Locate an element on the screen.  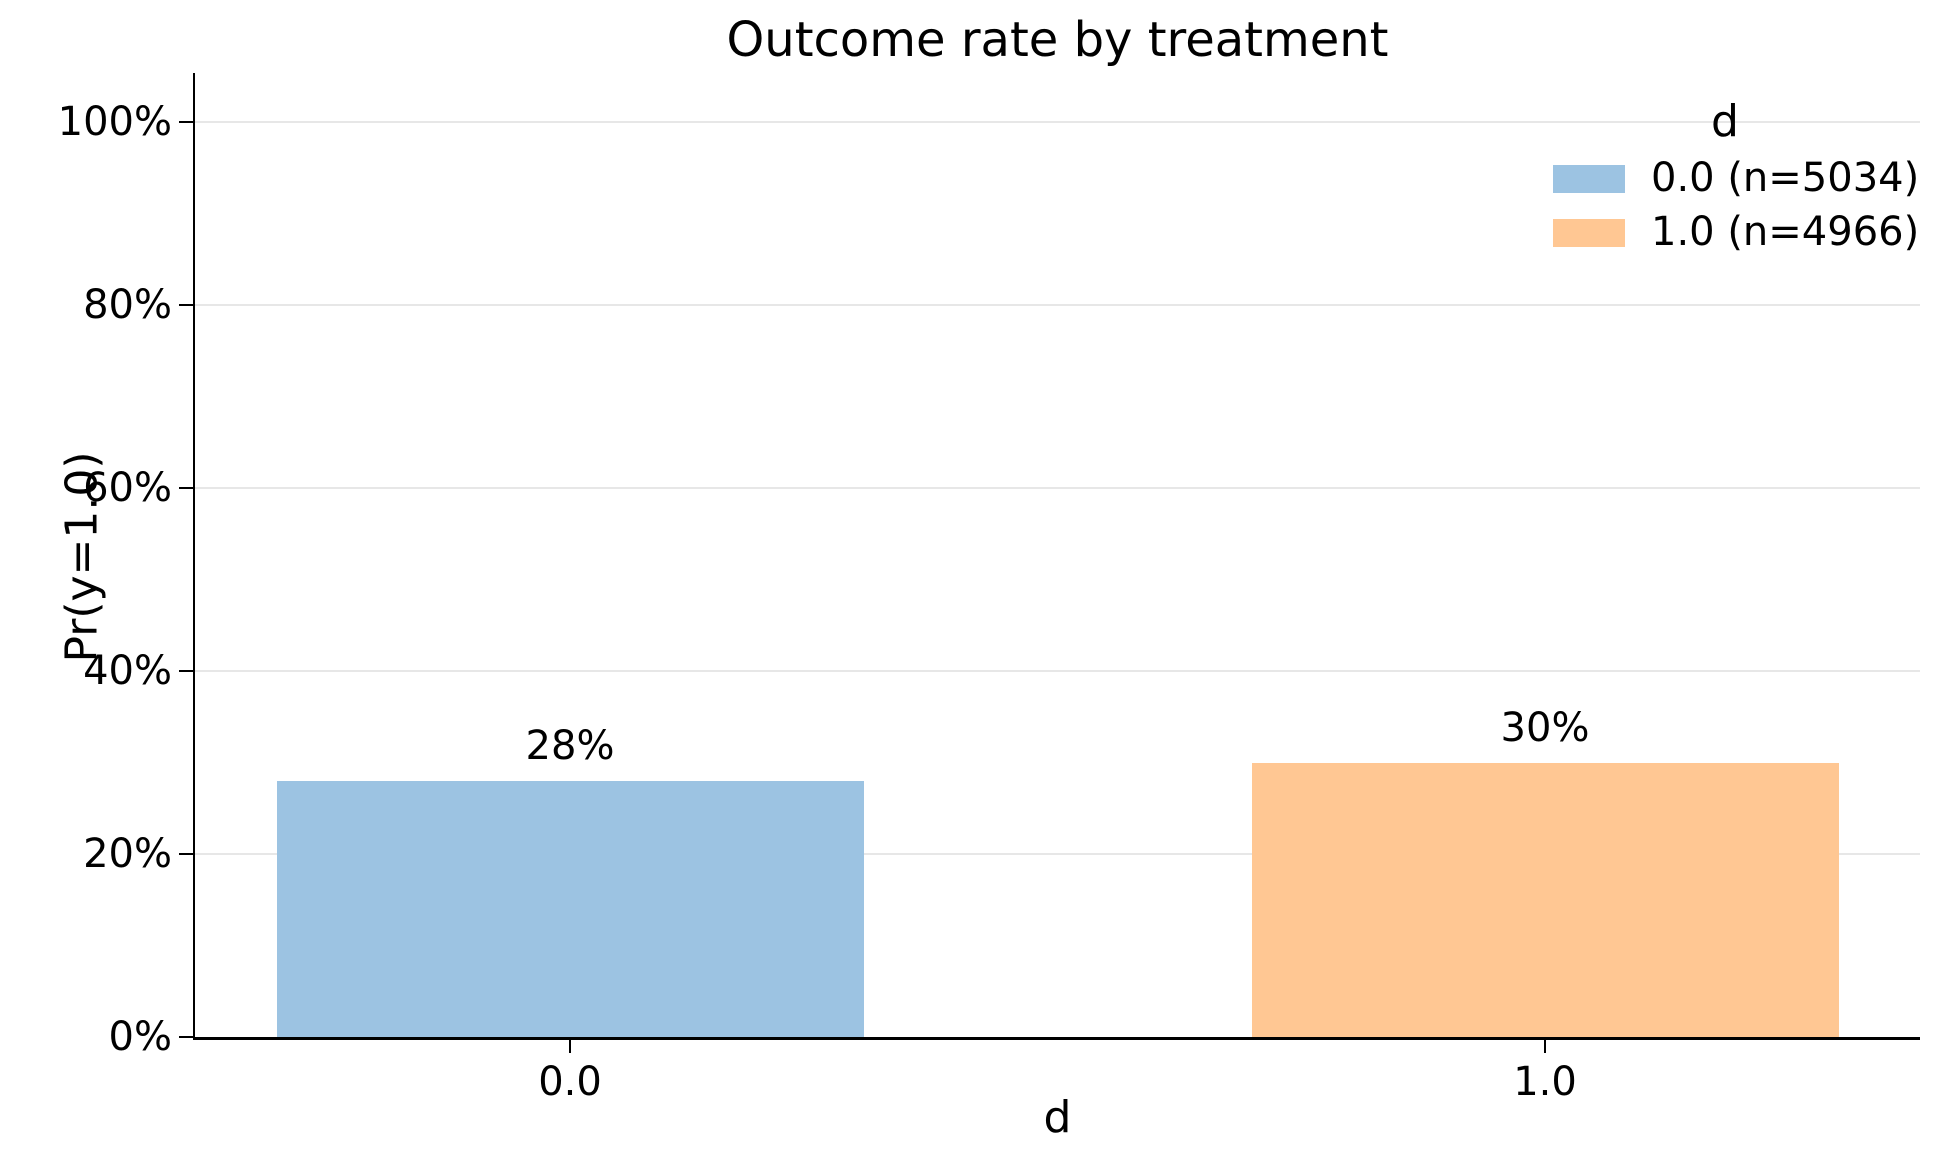
y-tick-label-0%: 0% is located at coordinates (140, 1037).